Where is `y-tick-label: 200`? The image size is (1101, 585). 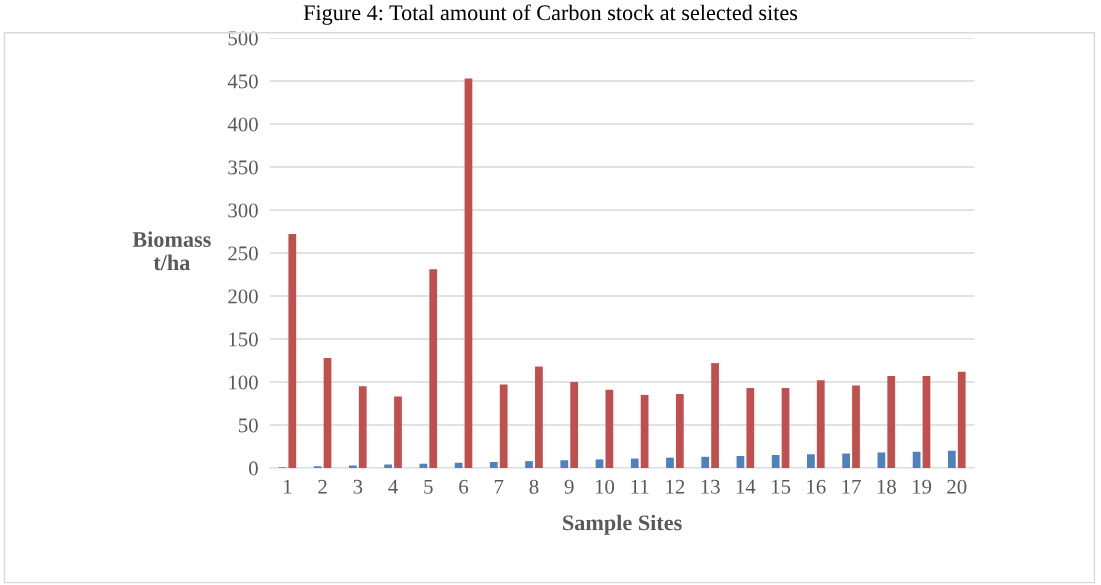
y-tick-label: 200 is located at coordinates (243, 296).